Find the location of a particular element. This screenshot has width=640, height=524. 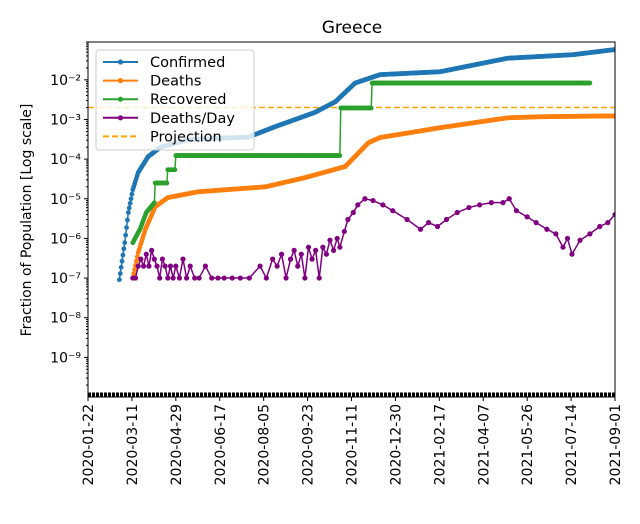

legend-entry: Projection is located at coordinates (162, 137).